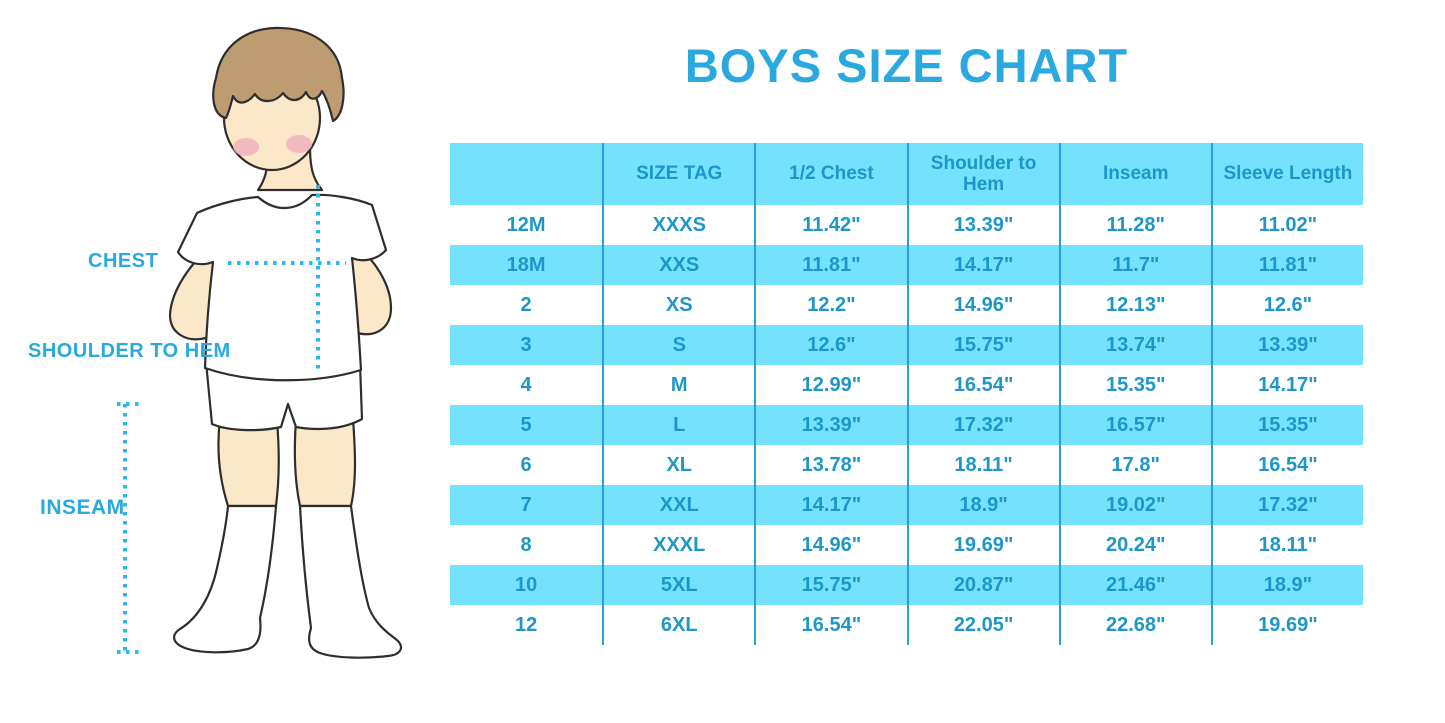 The image size is (1445, 723). Describe the element at coordinates (1134, 585) in the screenshot. I see `table-cell: 21.46"` at that location.